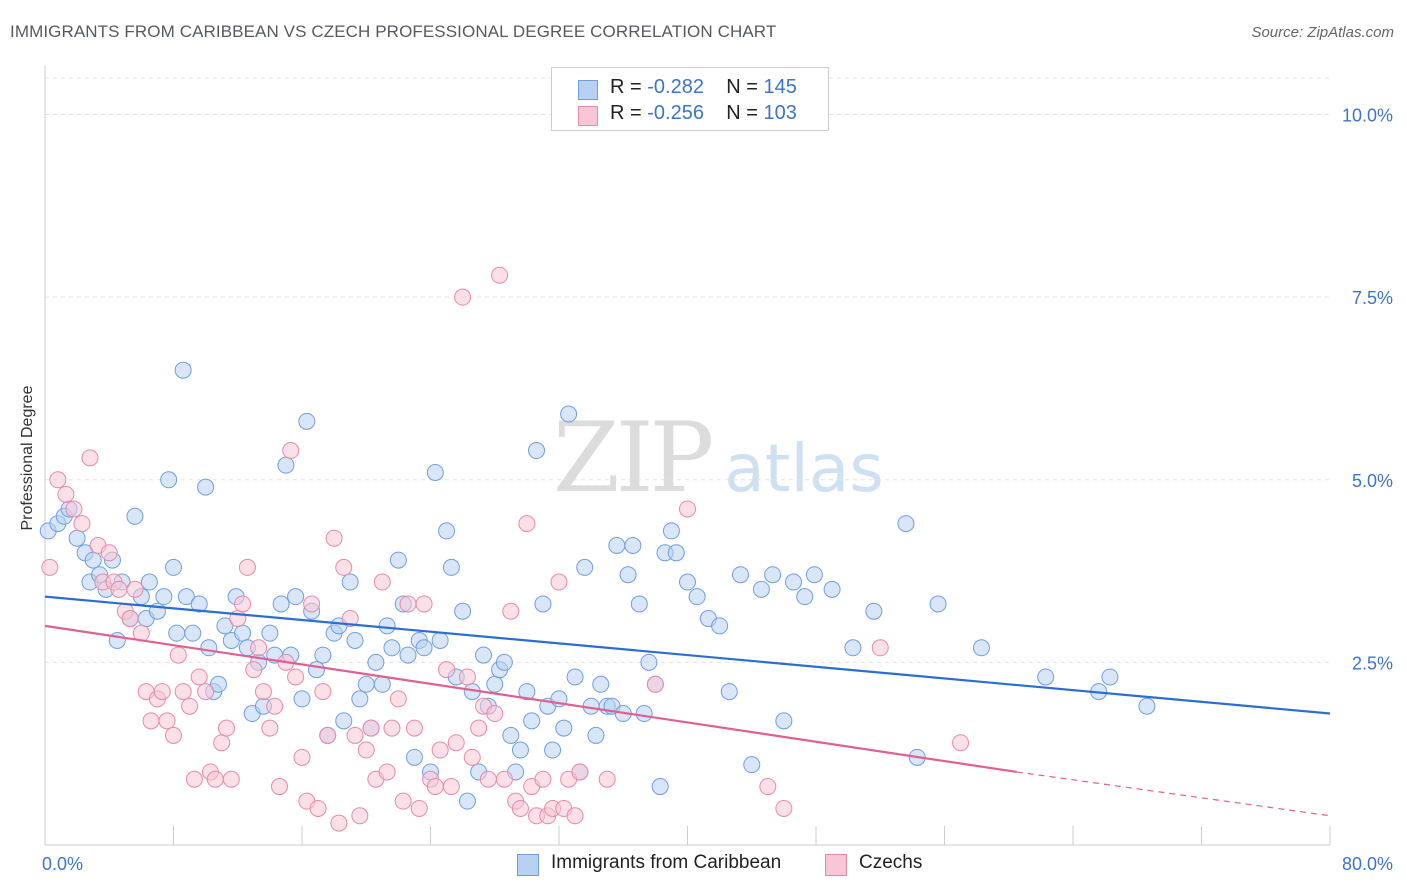 This screenshot has width=1406, height=892. I want to click on watermark-zip: ZIP, so click(633, 458).